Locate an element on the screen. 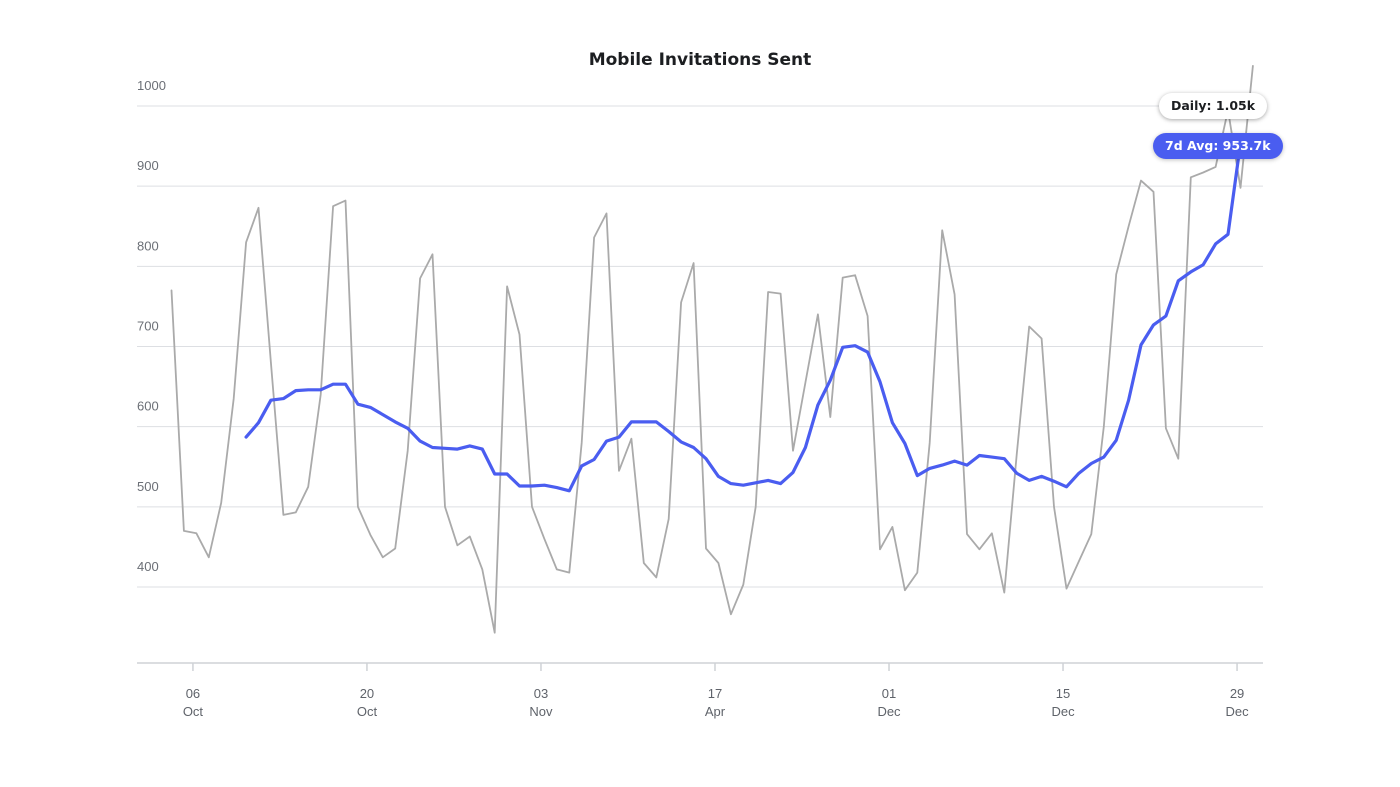  y-tick-label: 1000 is located at coordinates (151, 85).